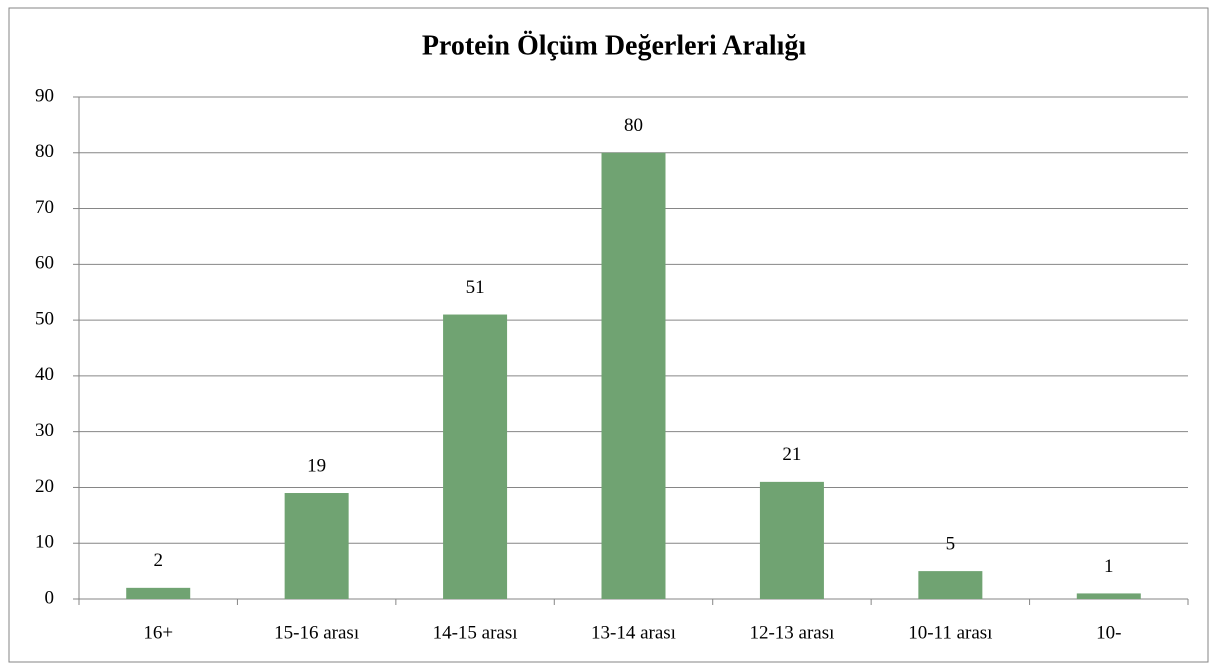  Describe the element at coordinates (950, 632) in the screenshot. I see `x-tick-label: 10-11 arası` at that location.